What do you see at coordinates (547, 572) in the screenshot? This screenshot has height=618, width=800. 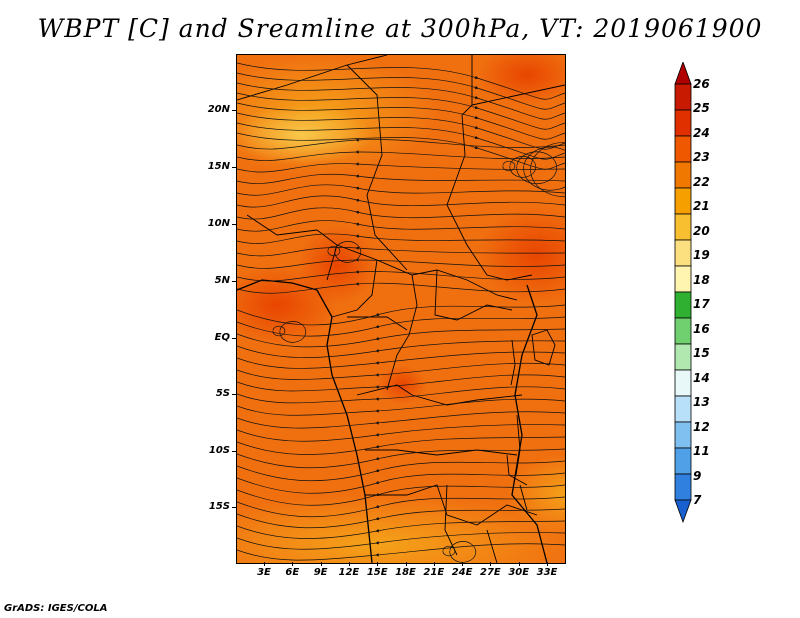 I see `lon-label: 33E` at bounding box center [547, 572].